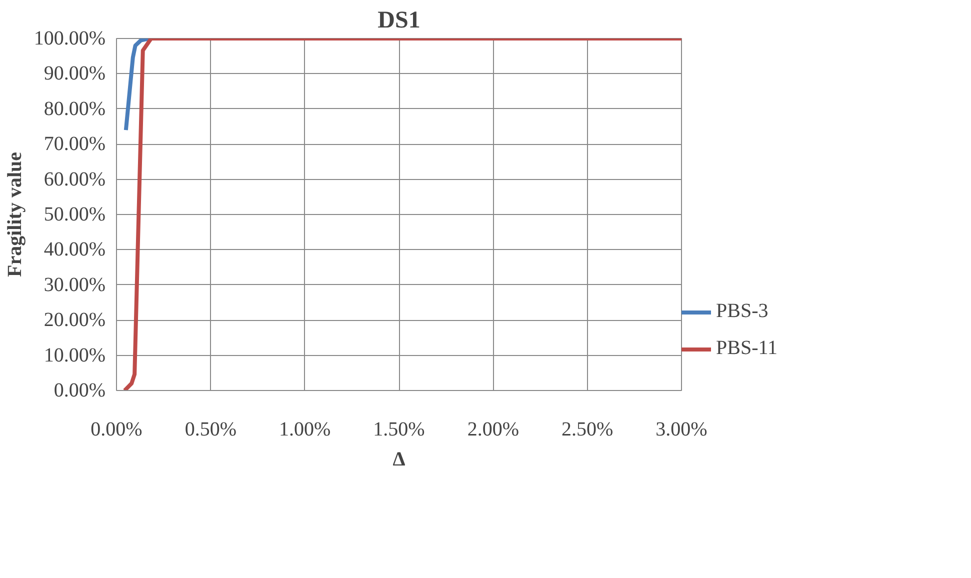 The image size is (971, 578). I want to click on y-tick-label: 10.00%, so click(75, 355).